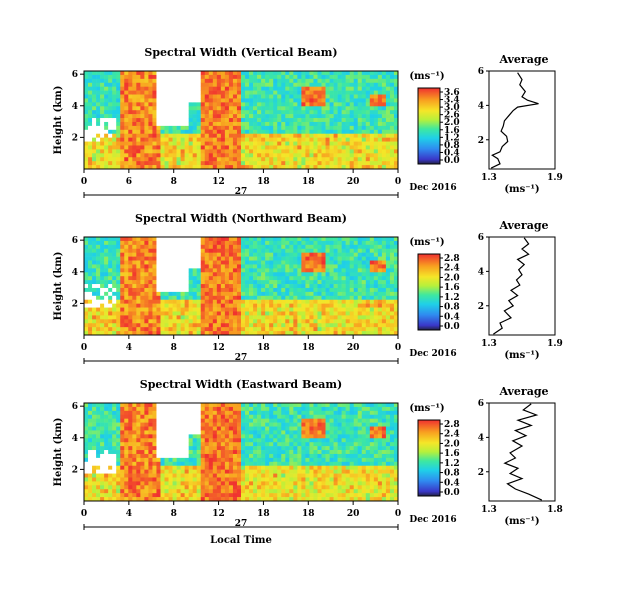  What do you see at coordinates (452, 298) in the screenshot?
I see `colorbar-tick-label: 1.2` at bounding box center [452, 298].